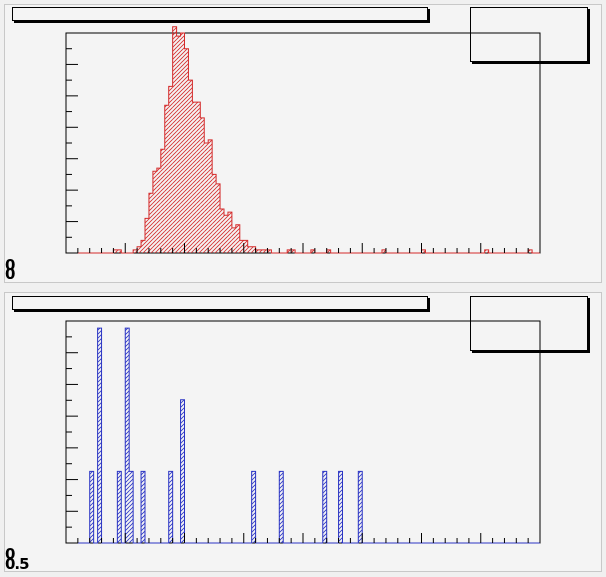  What do you see at coordinates (10, 274) in the screenshot?
I see `top-ytick-label-1: 0` at bounding box center [10, 274].